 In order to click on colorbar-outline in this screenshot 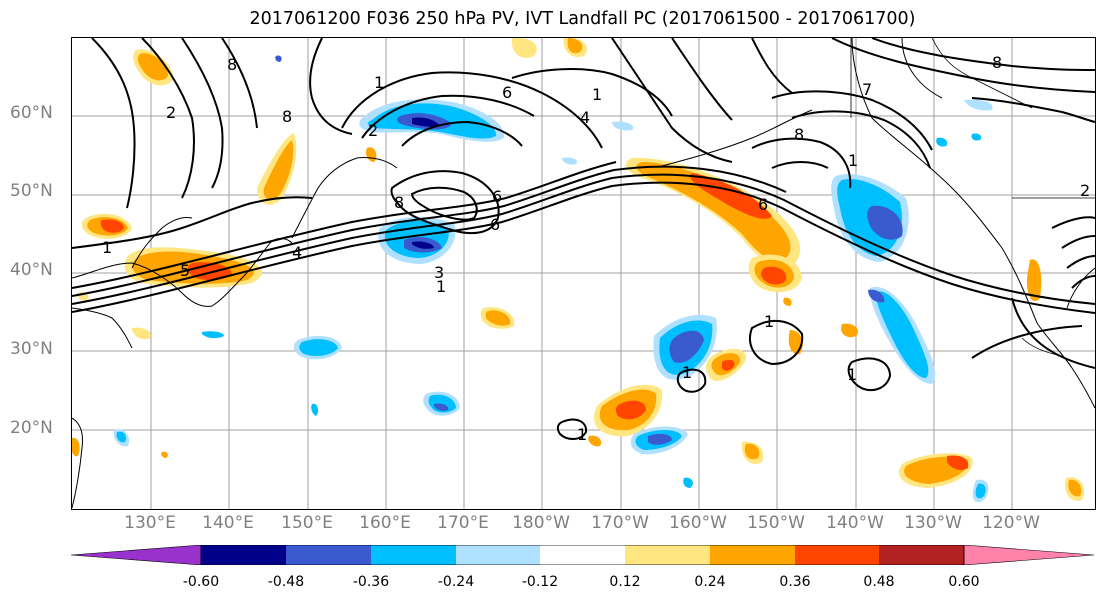, I will do `click(582, 555)`.